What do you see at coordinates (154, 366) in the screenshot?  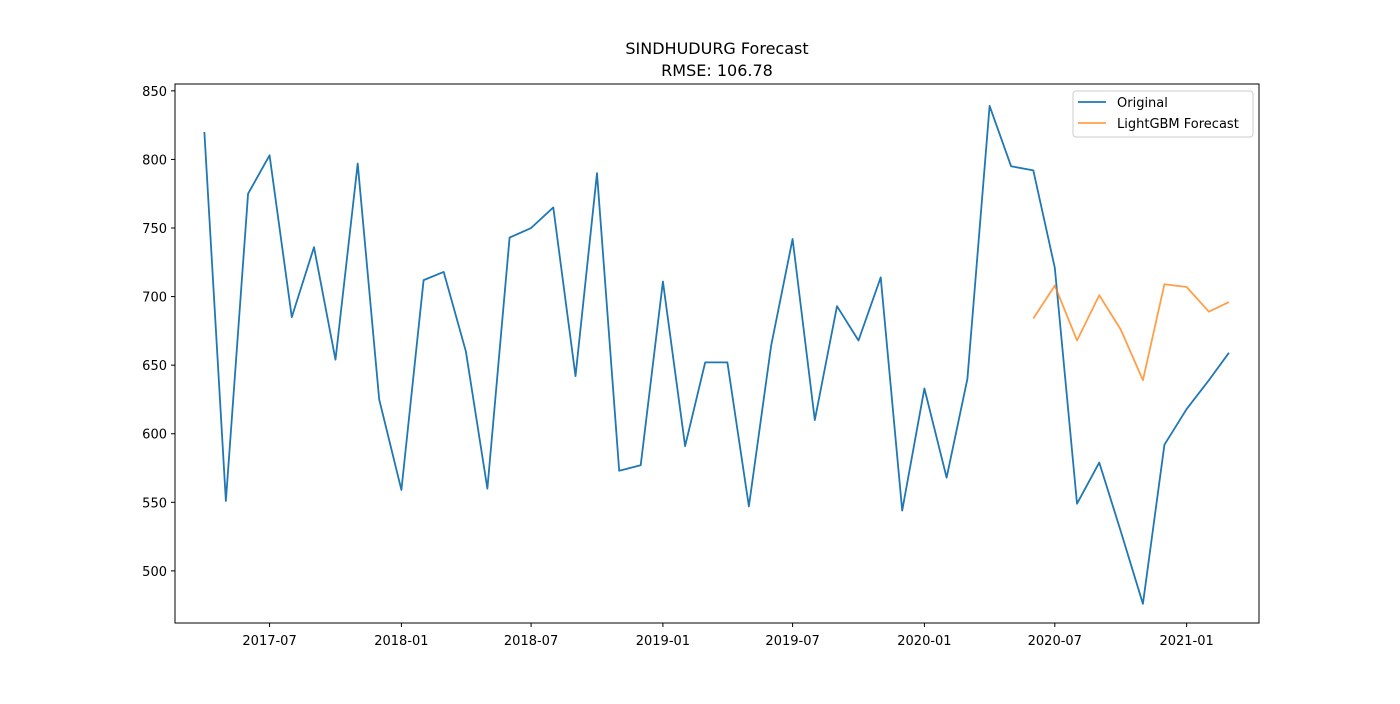 I see `y-tick-label: 650` at bounding box center [154, 366].